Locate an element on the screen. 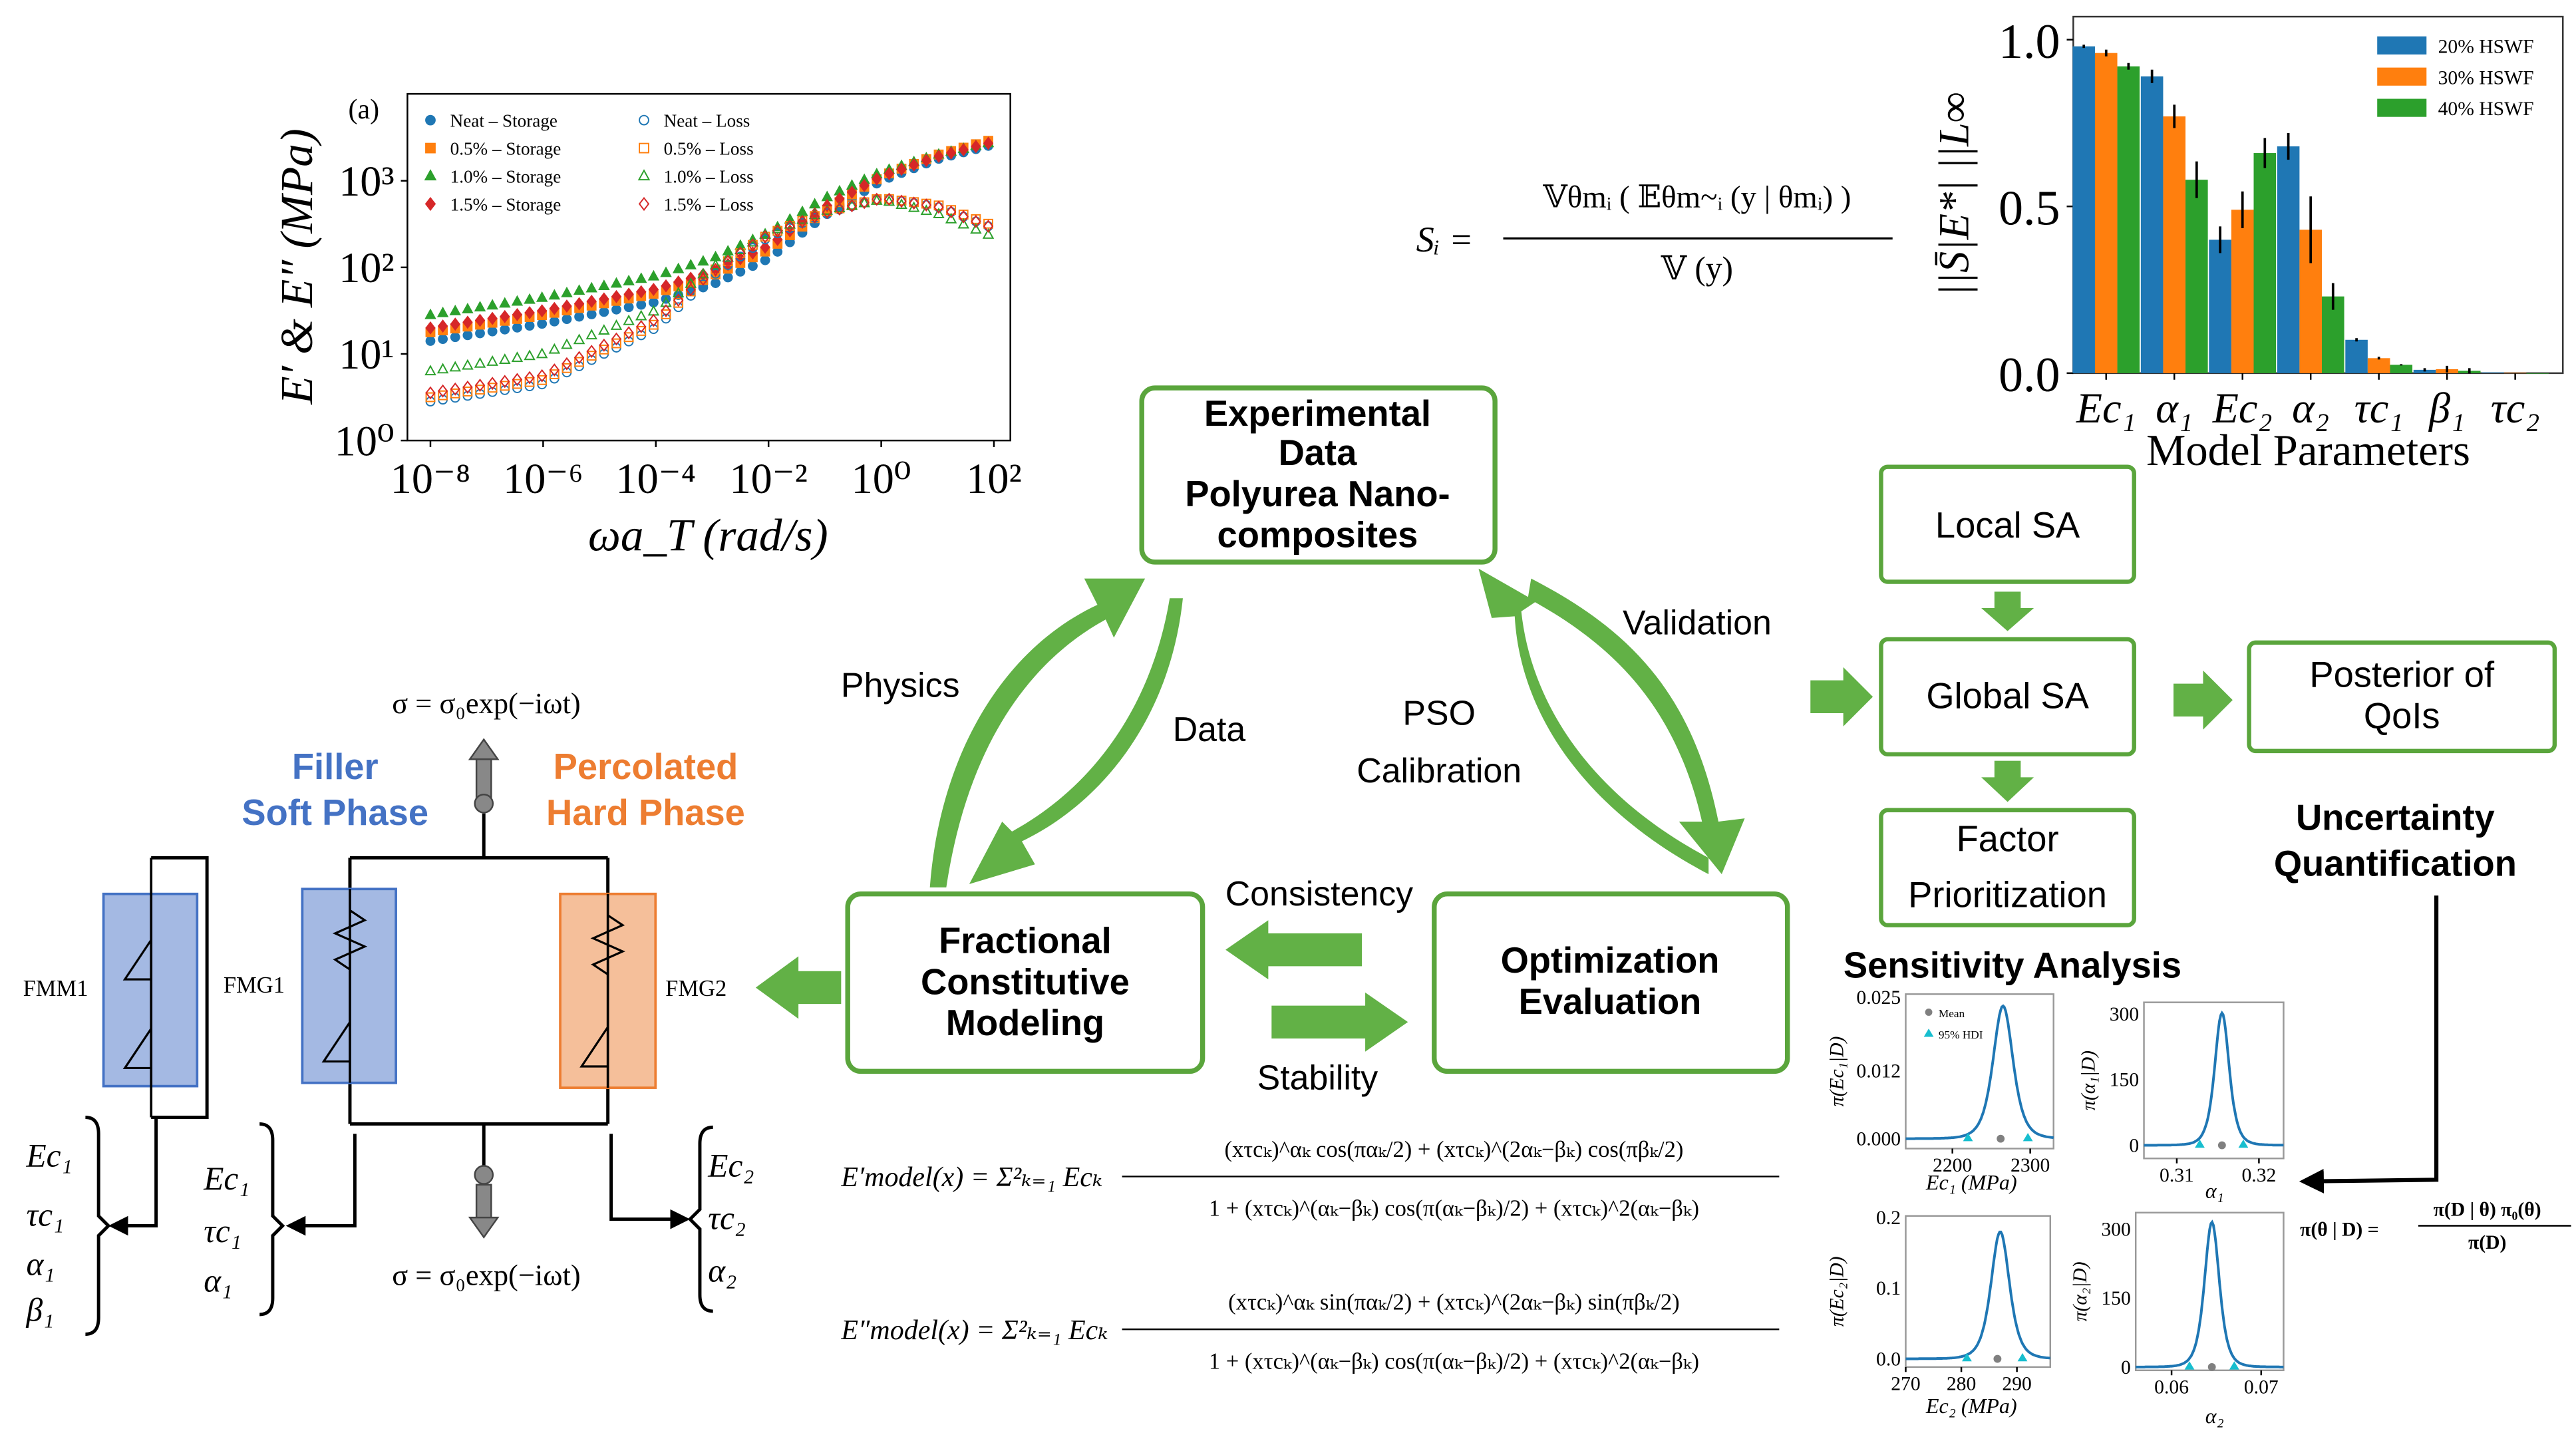 This screenshot has width=2576, height=1433. legend-label: 0.5% – Storage is located at coordinates (506, 148).